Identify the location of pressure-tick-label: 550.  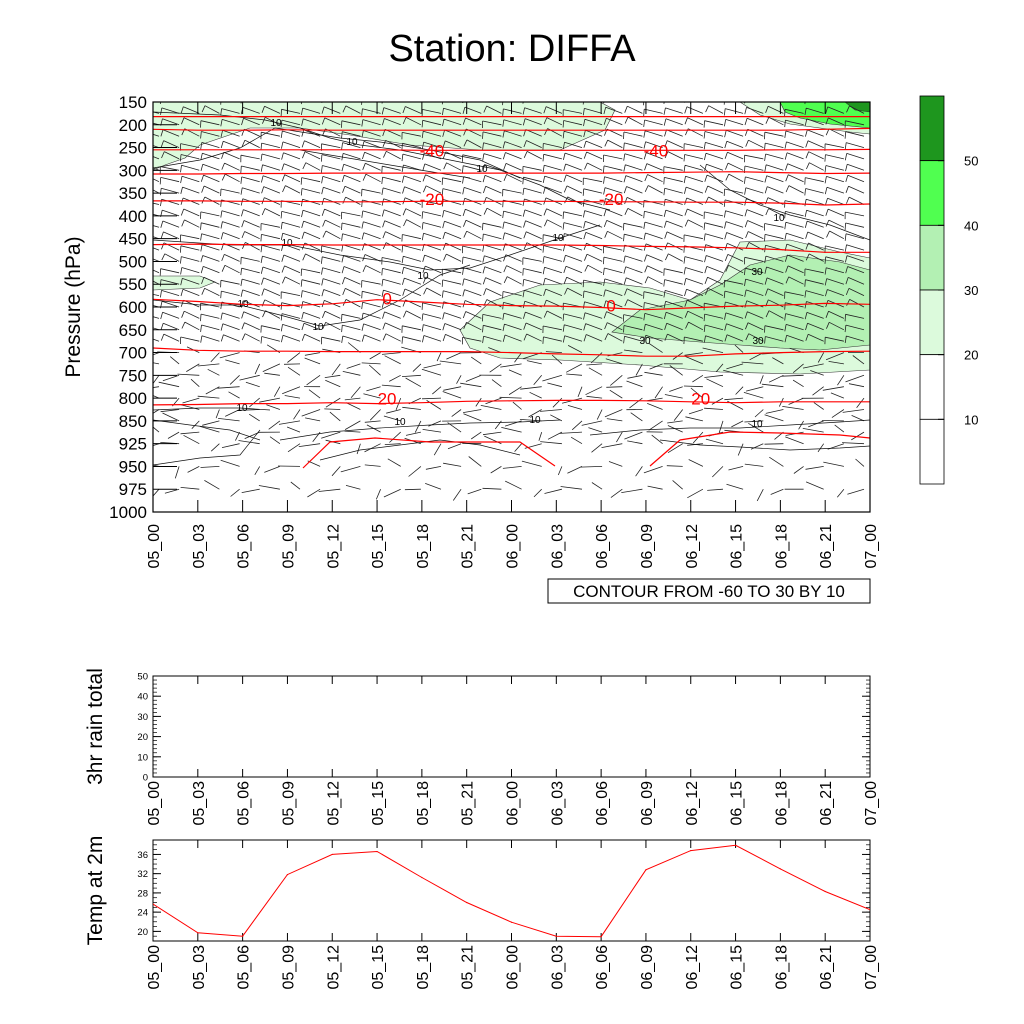
(133, 284).